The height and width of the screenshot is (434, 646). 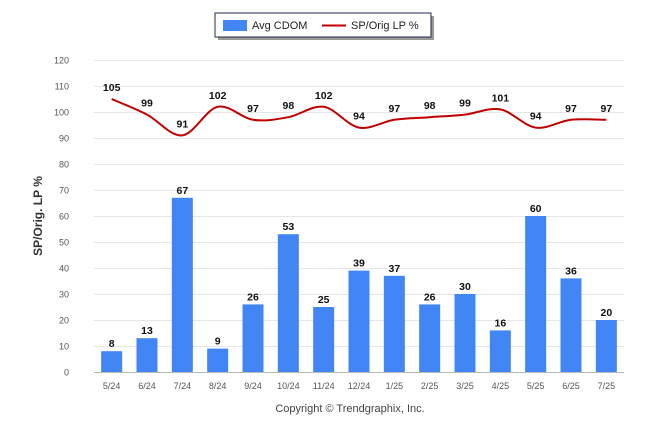 What do you see at coordinates (64, 321) in the screenshot?
I see `y-tick-label: 20` at bounding box center [64, 321].